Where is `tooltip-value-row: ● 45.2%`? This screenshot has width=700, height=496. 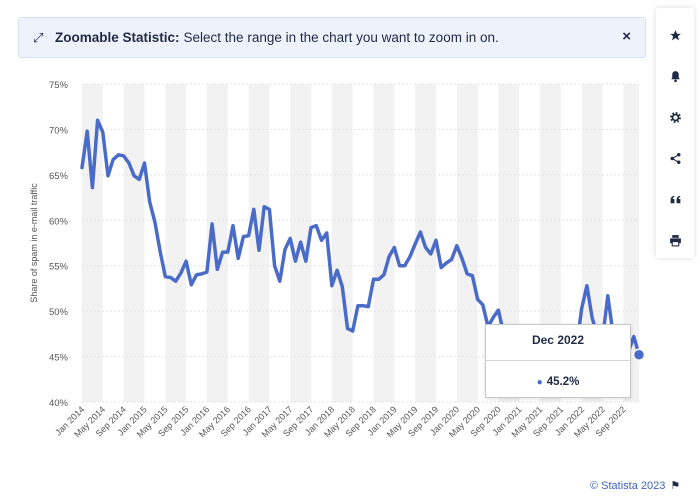
tooltip-value-row: ● 45.2% is located at coordinates (558, 382).